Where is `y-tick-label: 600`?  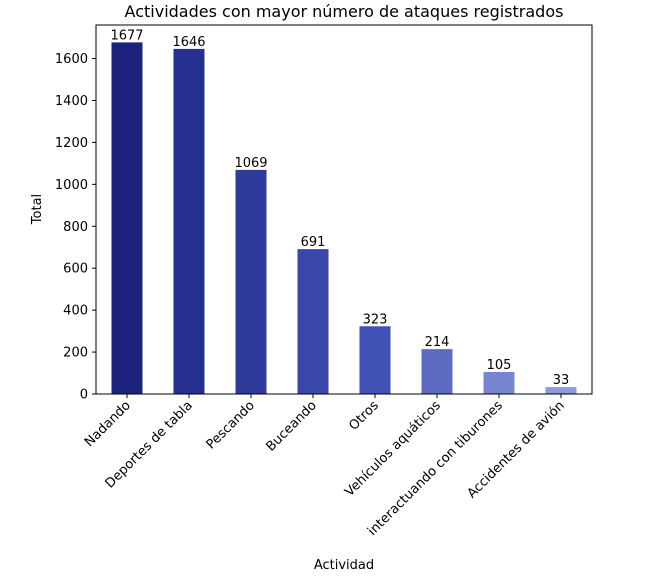
y-tick-label: 600 is located at coordinates (75, 269).